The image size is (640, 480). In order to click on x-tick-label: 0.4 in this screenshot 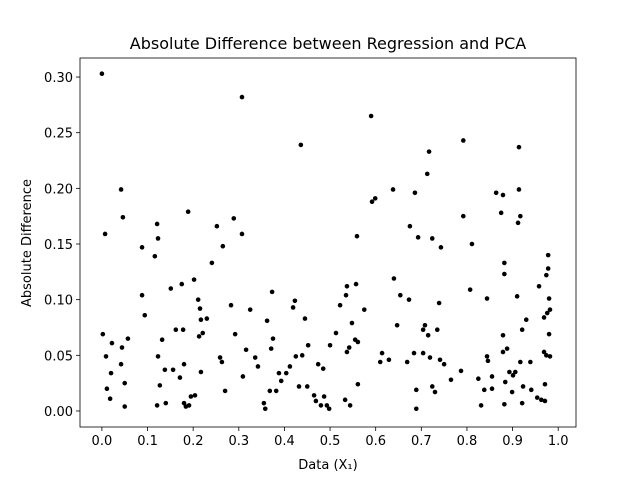, I will do `click(284, 441)`.